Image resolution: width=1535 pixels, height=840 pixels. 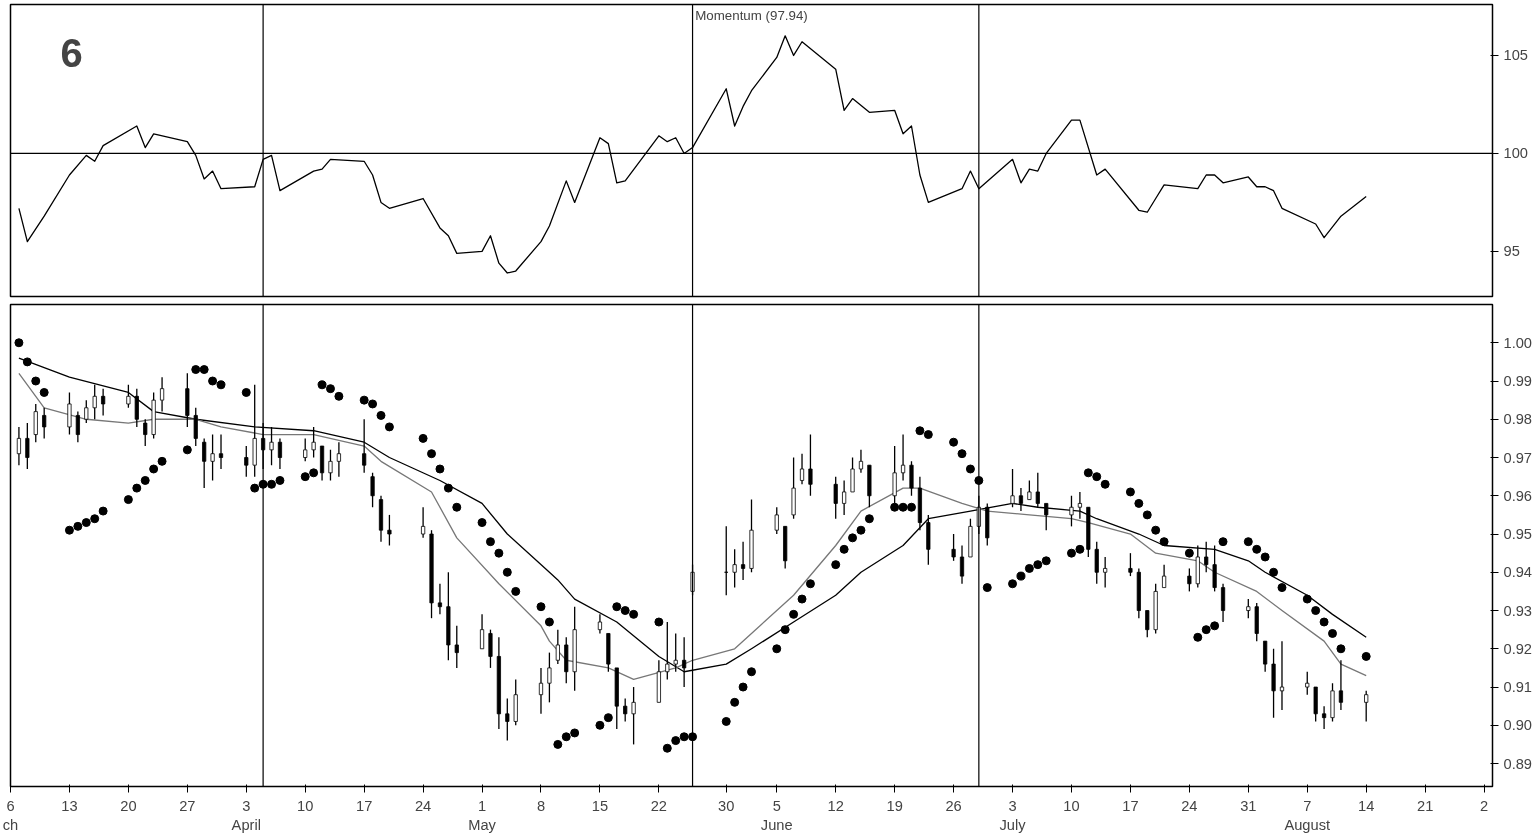 What do you see at coordinates (1366, 805) in the screenshot?
I see `x-tick-label: 14` at bounding box center [1366, 805].